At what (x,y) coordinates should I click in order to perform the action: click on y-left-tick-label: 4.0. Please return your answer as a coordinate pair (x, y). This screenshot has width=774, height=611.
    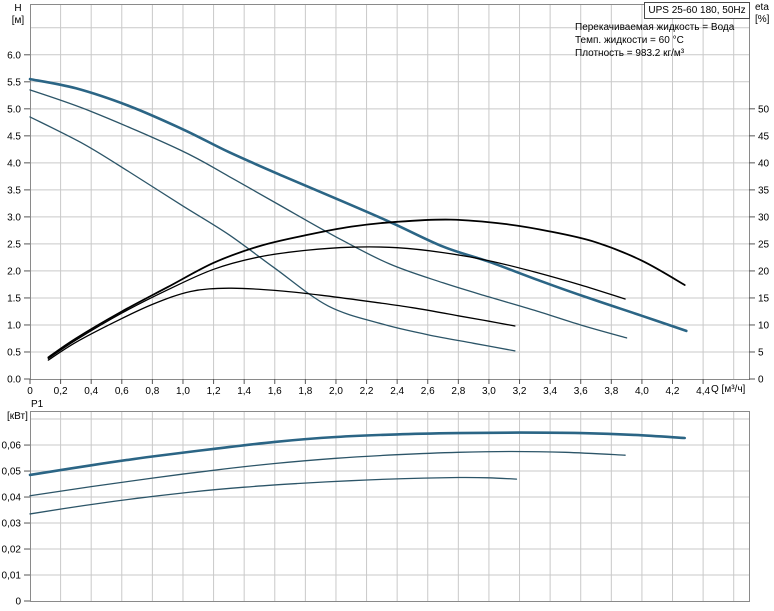
    Looking at the image, I should click on (14, 163).